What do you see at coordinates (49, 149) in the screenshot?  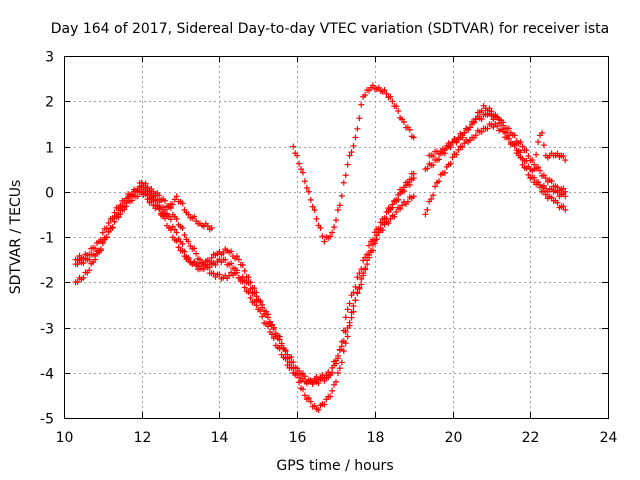 I see `y-tick-label: 1` at bounding box center [49, 149].